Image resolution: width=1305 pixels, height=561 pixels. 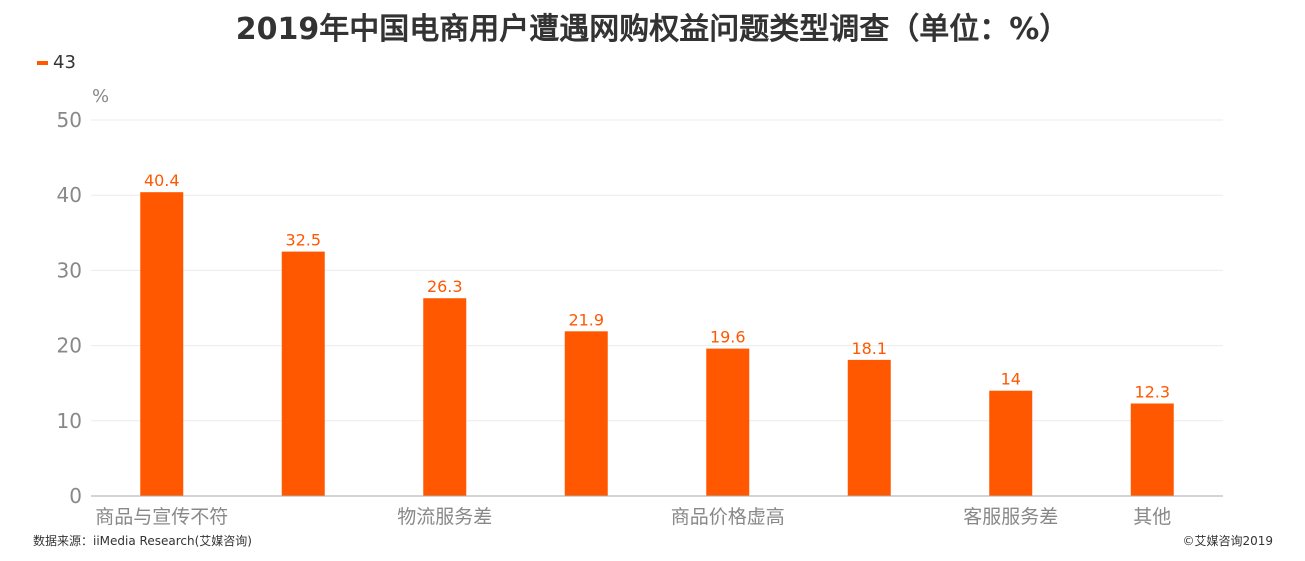 I want to click on y-tick-label: 40, so click(x=69, y=195).